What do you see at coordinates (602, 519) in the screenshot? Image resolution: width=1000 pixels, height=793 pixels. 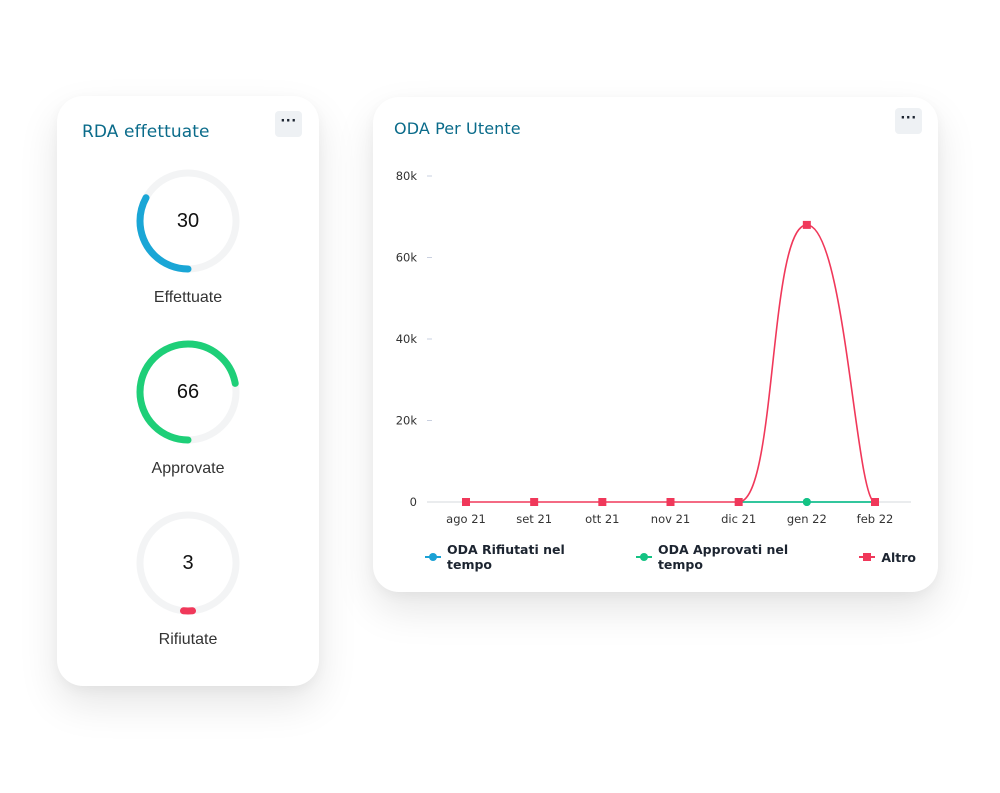 I see `x-tick-label: ott 21` at bounding box center [602, 519].